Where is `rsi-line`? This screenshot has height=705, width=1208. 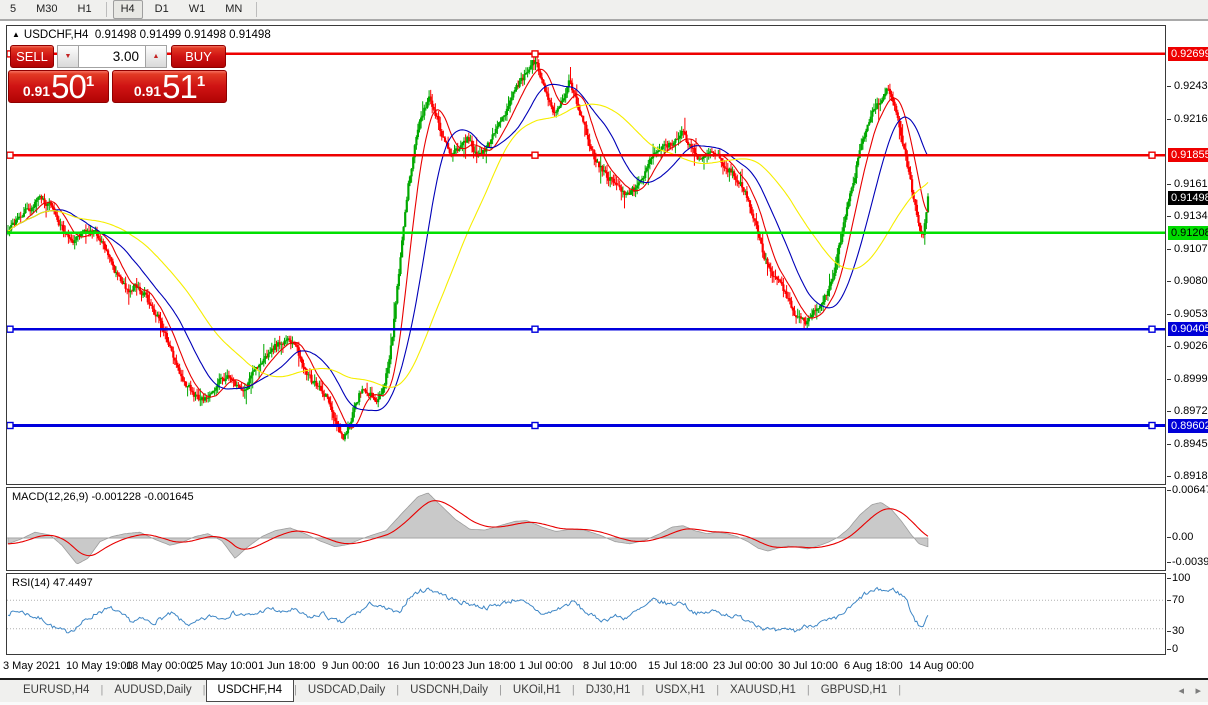
rsi-line is located at coordinates (468, 610).